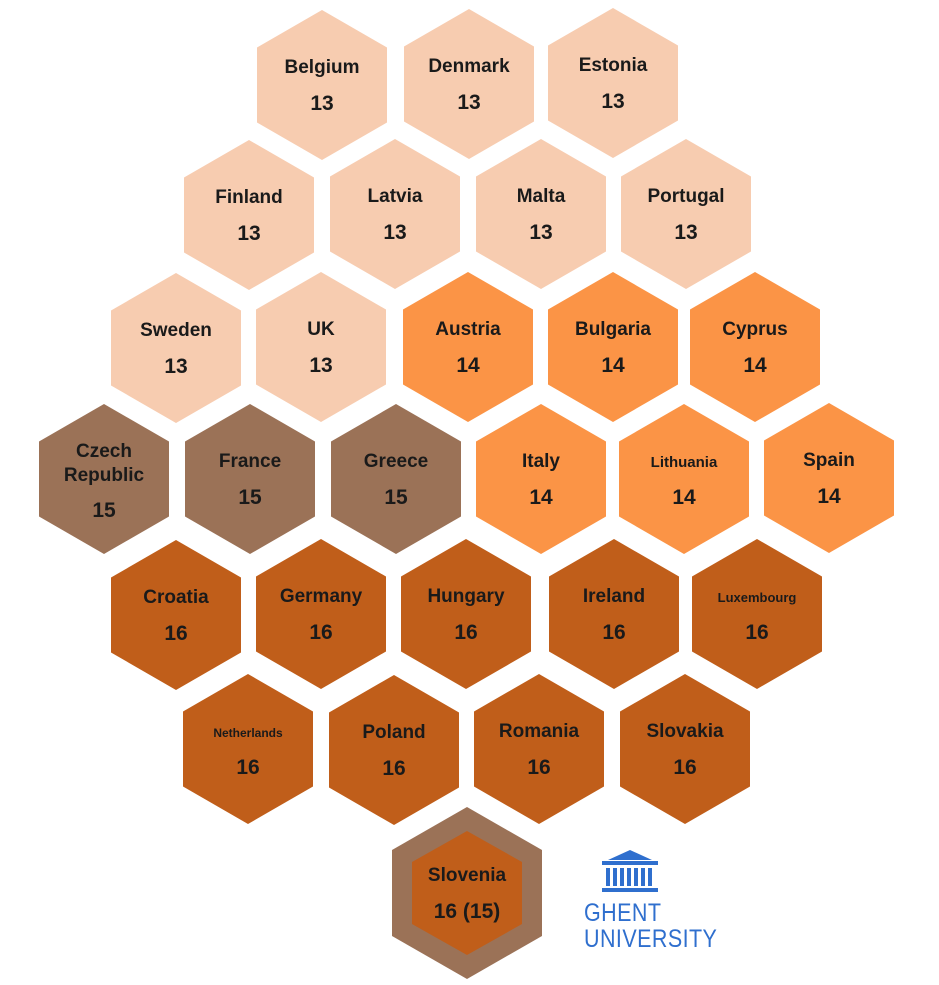 The width and height of the screenshot is (939, 985). What do you see at coordinates (630, 871) in the screenshot?
I see `university-building-icon` at bounding box center [630, 871].